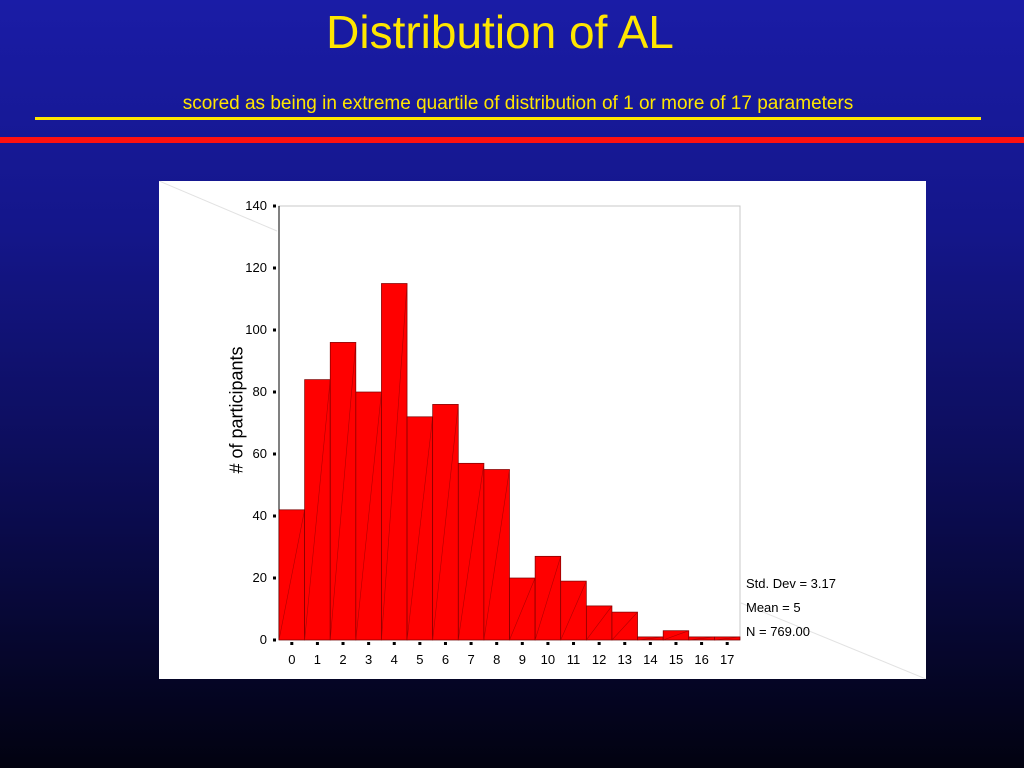 The image size is (1024, 768). What do you see at coordinates (496, 659) in the screenshot?
I see `x-tick-label: 8` at bounding box center [496, 659].